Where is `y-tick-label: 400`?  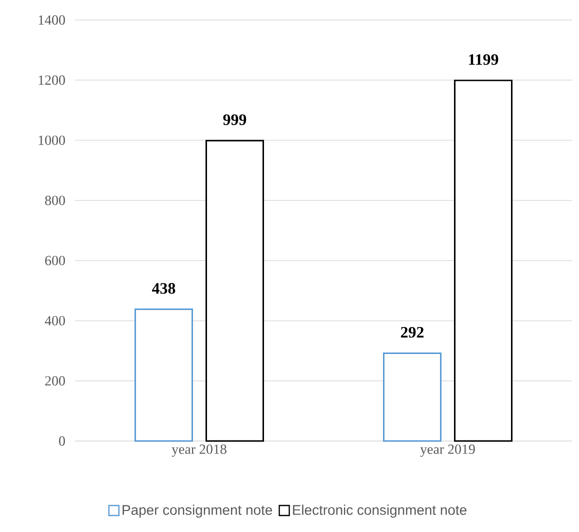
y-tick-label: 400 is located at coordinates (54, 321).